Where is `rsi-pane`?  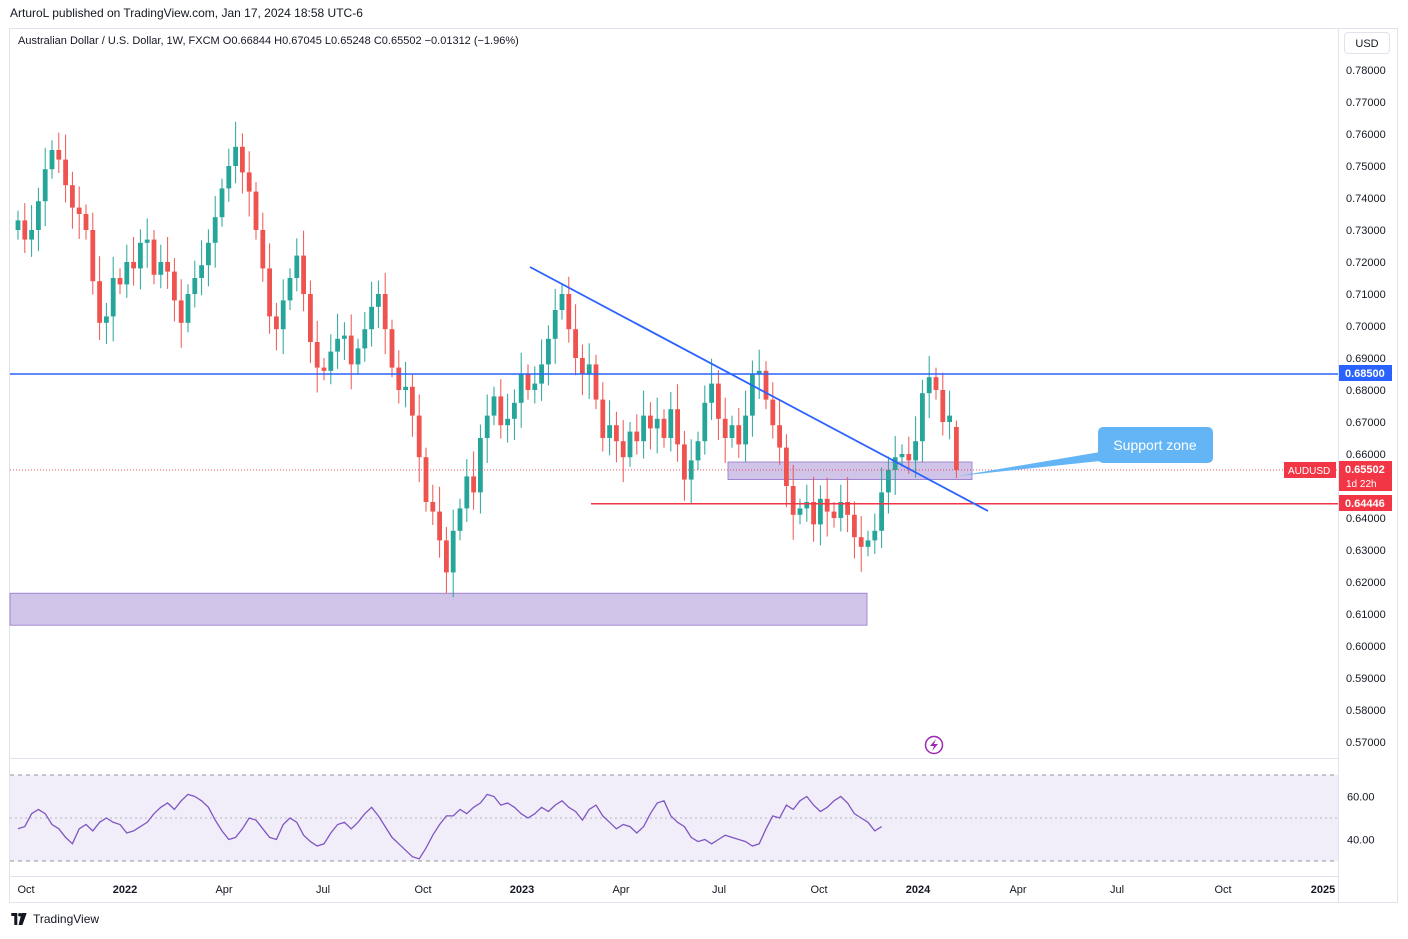
rsi-pane is located at coordinates (674, 818).